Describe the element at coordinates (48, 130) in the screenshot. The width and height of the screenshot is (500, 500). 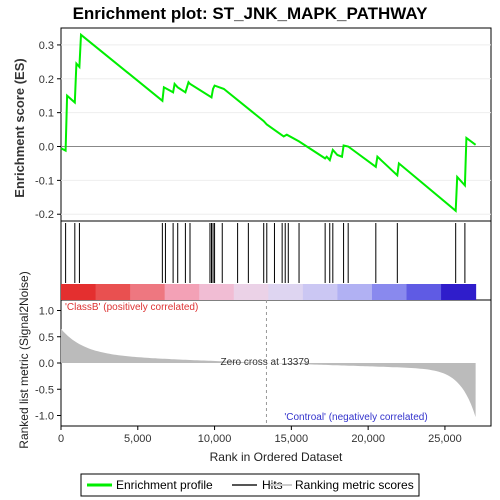
I see `es-y-ticks: -0.2 -0.1 0.0 0.1 0.2 0.3` at that location.